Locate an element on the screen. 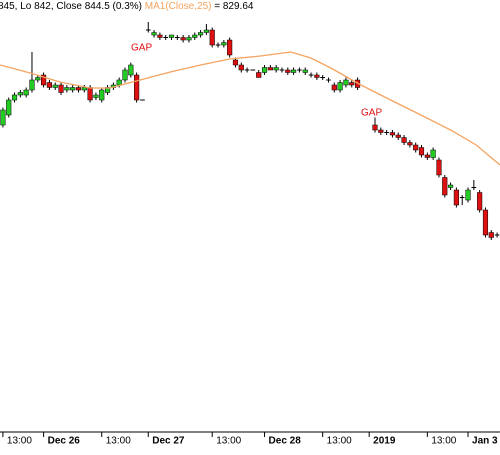 The image size is (500, 455). ma-label: MA1(Close,25) is located at coordinates (178, 6).